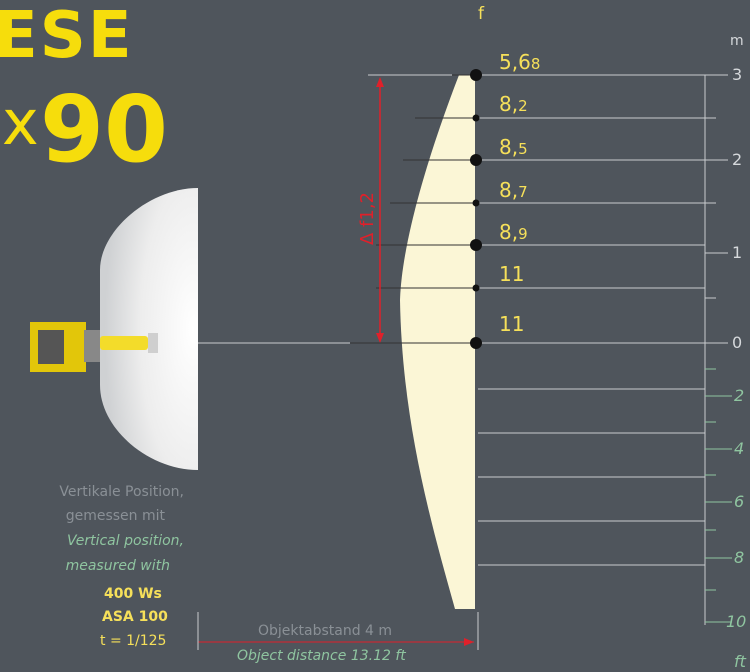  I want to click on aperture-decimal: 8, so click(535, 64).